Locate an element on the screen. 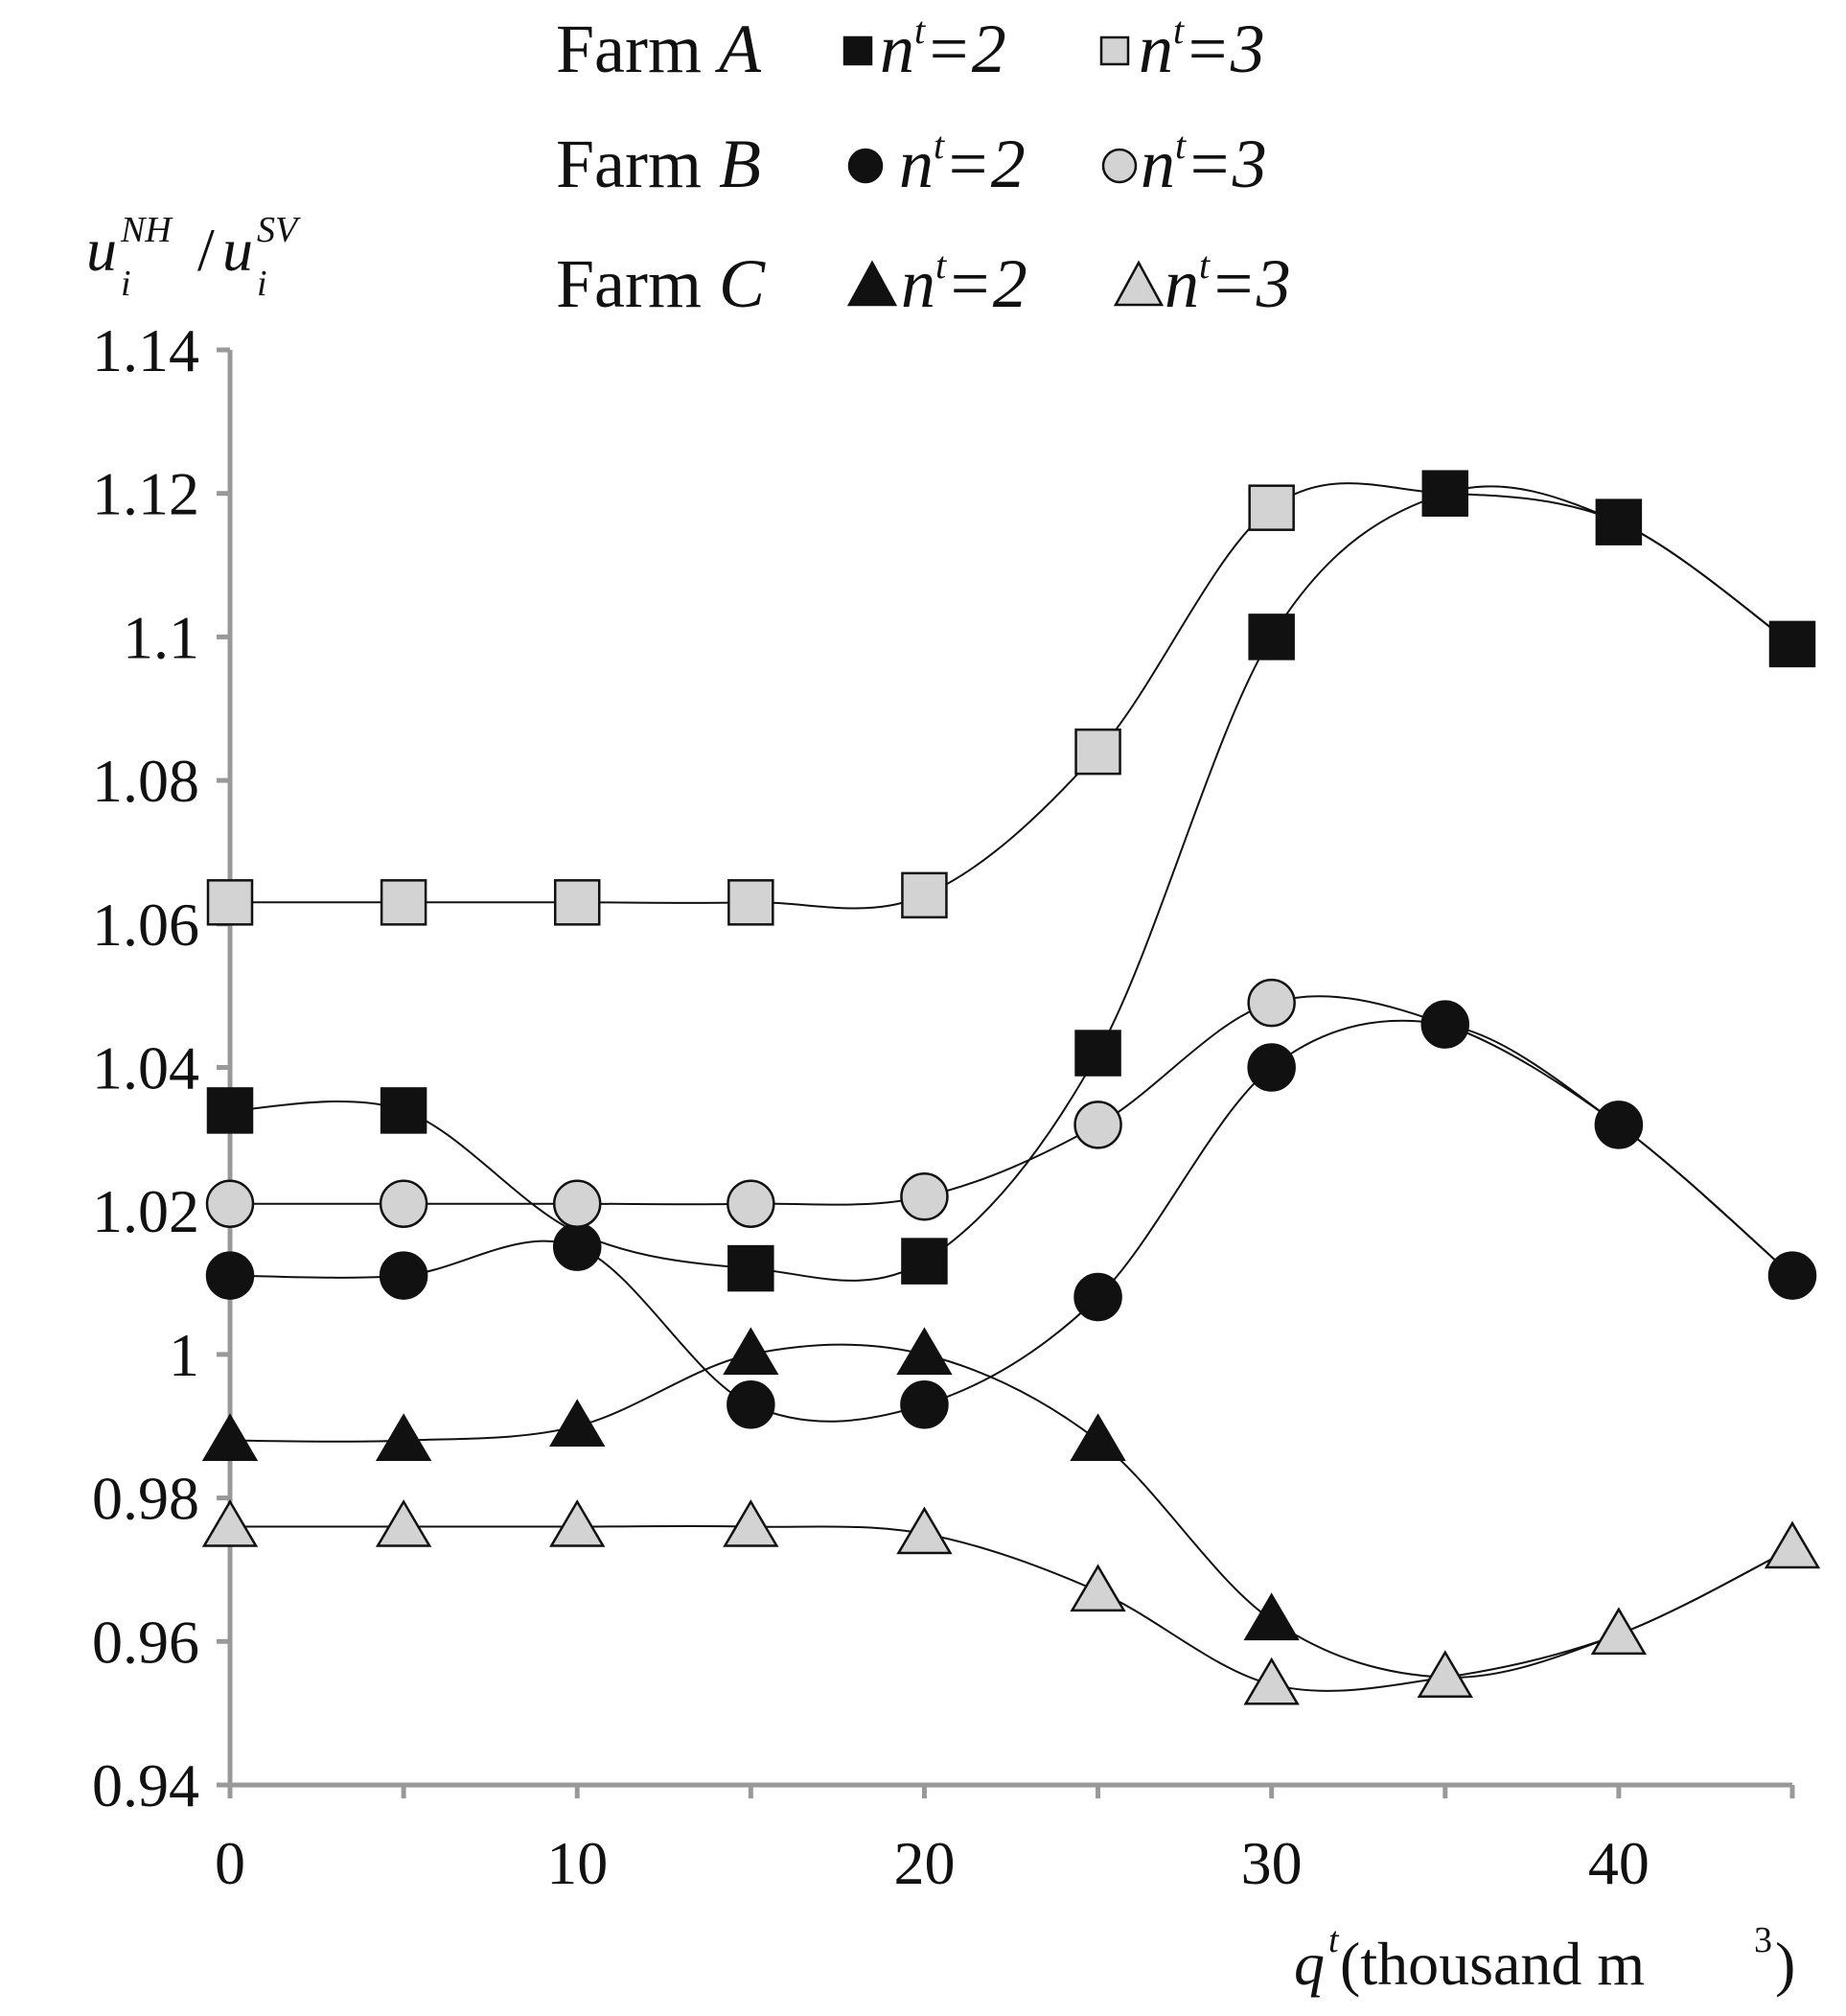  y-label-u2: u is located at coordinates (238, 250).